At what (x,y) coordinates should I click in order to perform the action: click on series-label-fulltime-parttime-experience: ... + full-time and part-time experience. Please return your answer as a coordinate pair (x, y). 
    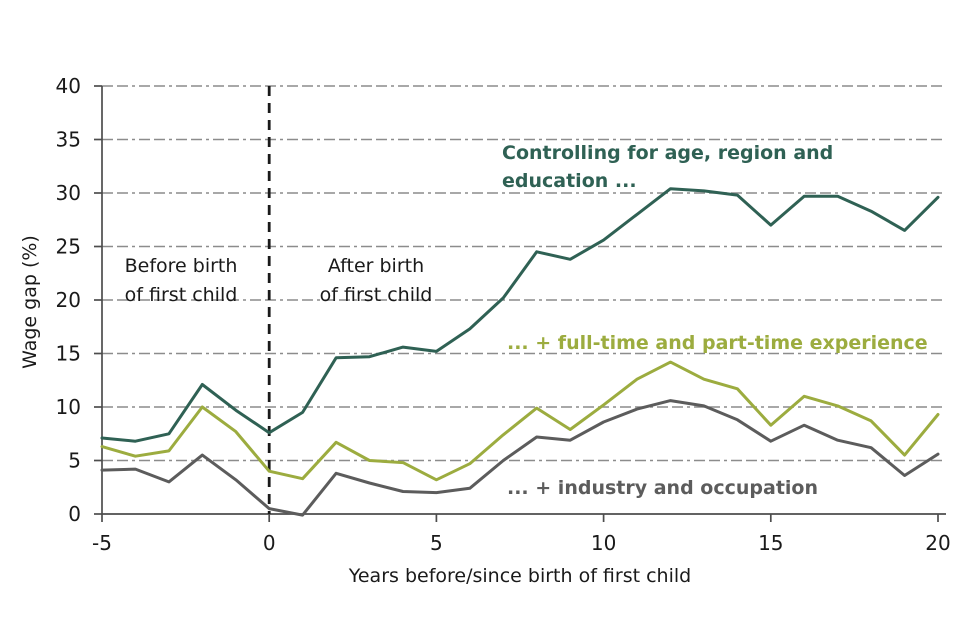
    Looking at the image, I should click on (717, 343).